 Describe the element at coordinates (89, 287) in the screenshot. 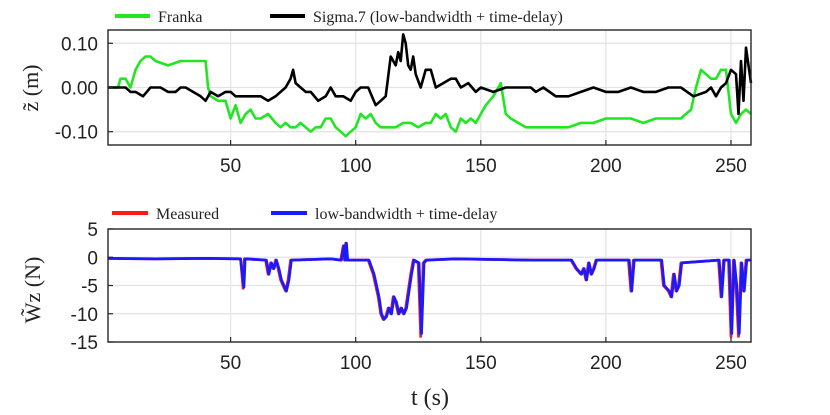

I see `y-tick-label: -5` at that location.